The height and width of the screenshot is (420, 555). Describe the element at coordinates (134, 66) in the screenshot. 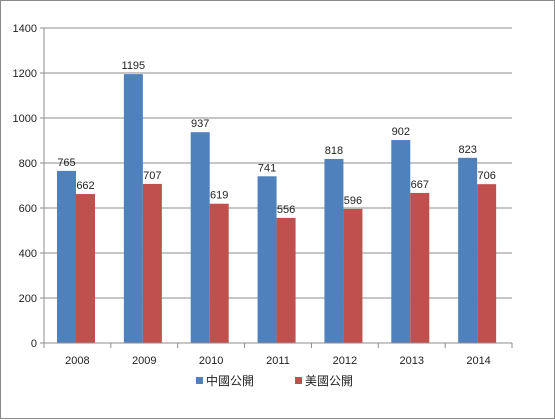

I see `data-label: 1195` at that location.